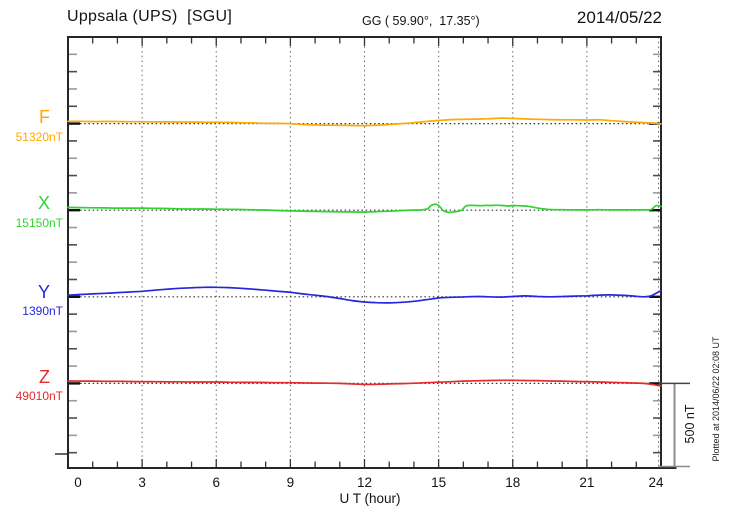 The height and width of the screenshot is (520, 730). I want to click on x-tick-label-3: 3, so click(142, 482).